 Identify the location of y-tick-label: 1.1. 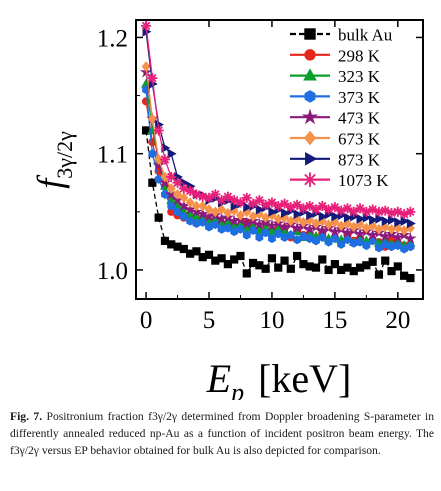
(112, 155).